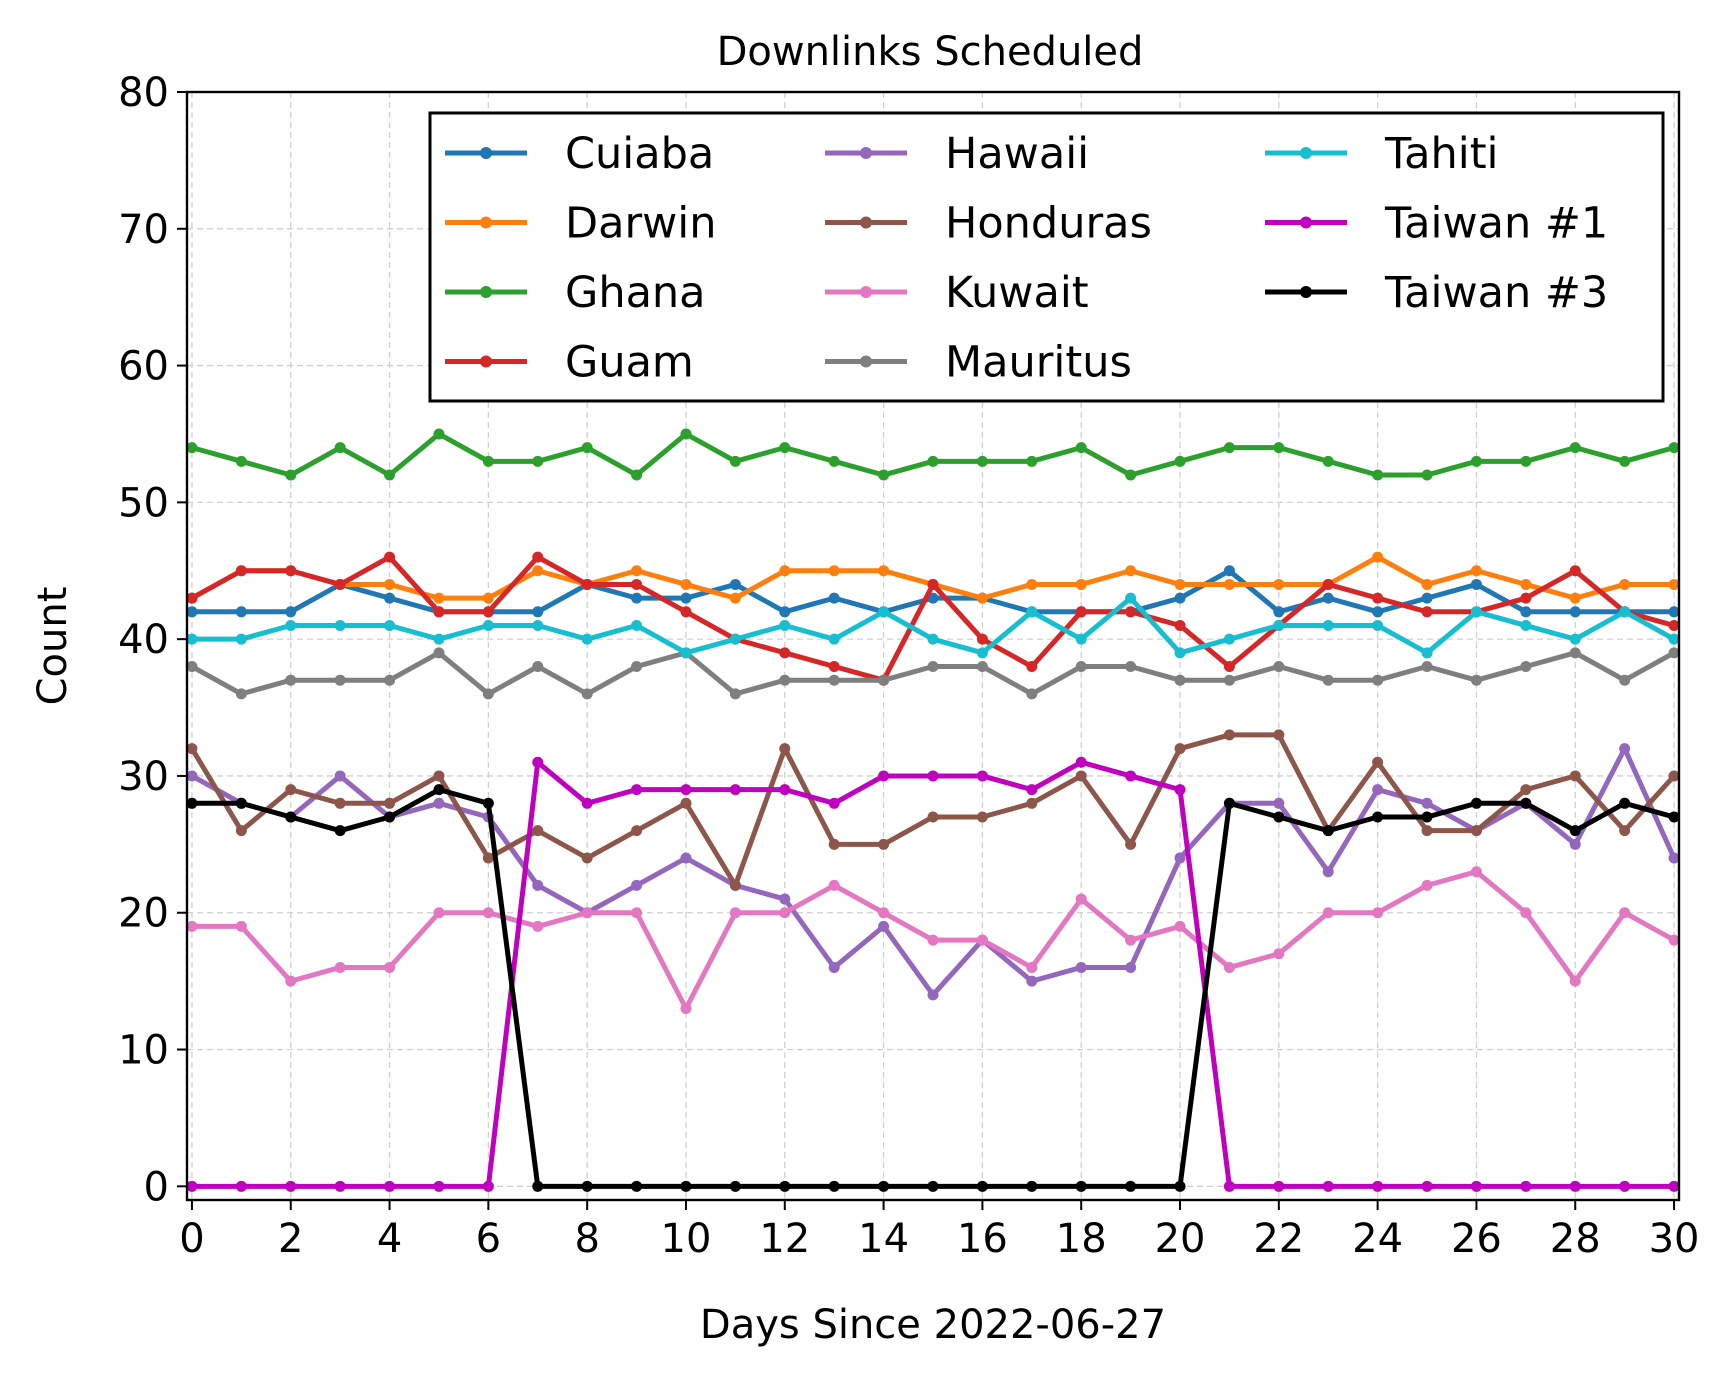 The height and width of the screenshot is (1373, 1732). What do you see at coordinates (575, 293) in the screenshot?
I see `legend-item: Ghana` at bounding box center [575, 293].